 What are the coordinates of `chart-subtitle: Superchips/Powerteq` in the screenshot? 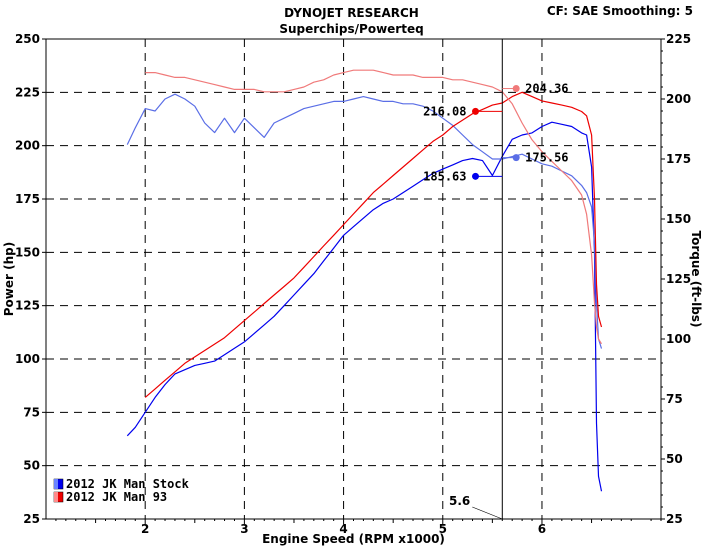 It's located at (351, 29).